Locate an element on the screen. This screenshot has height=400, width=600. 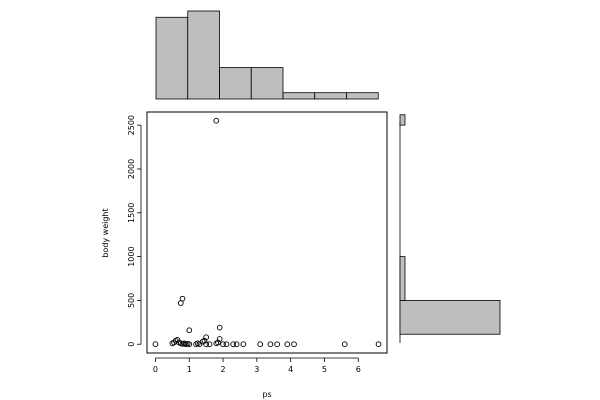
x-tick-label: 4 is located at coordinates (290, 369).